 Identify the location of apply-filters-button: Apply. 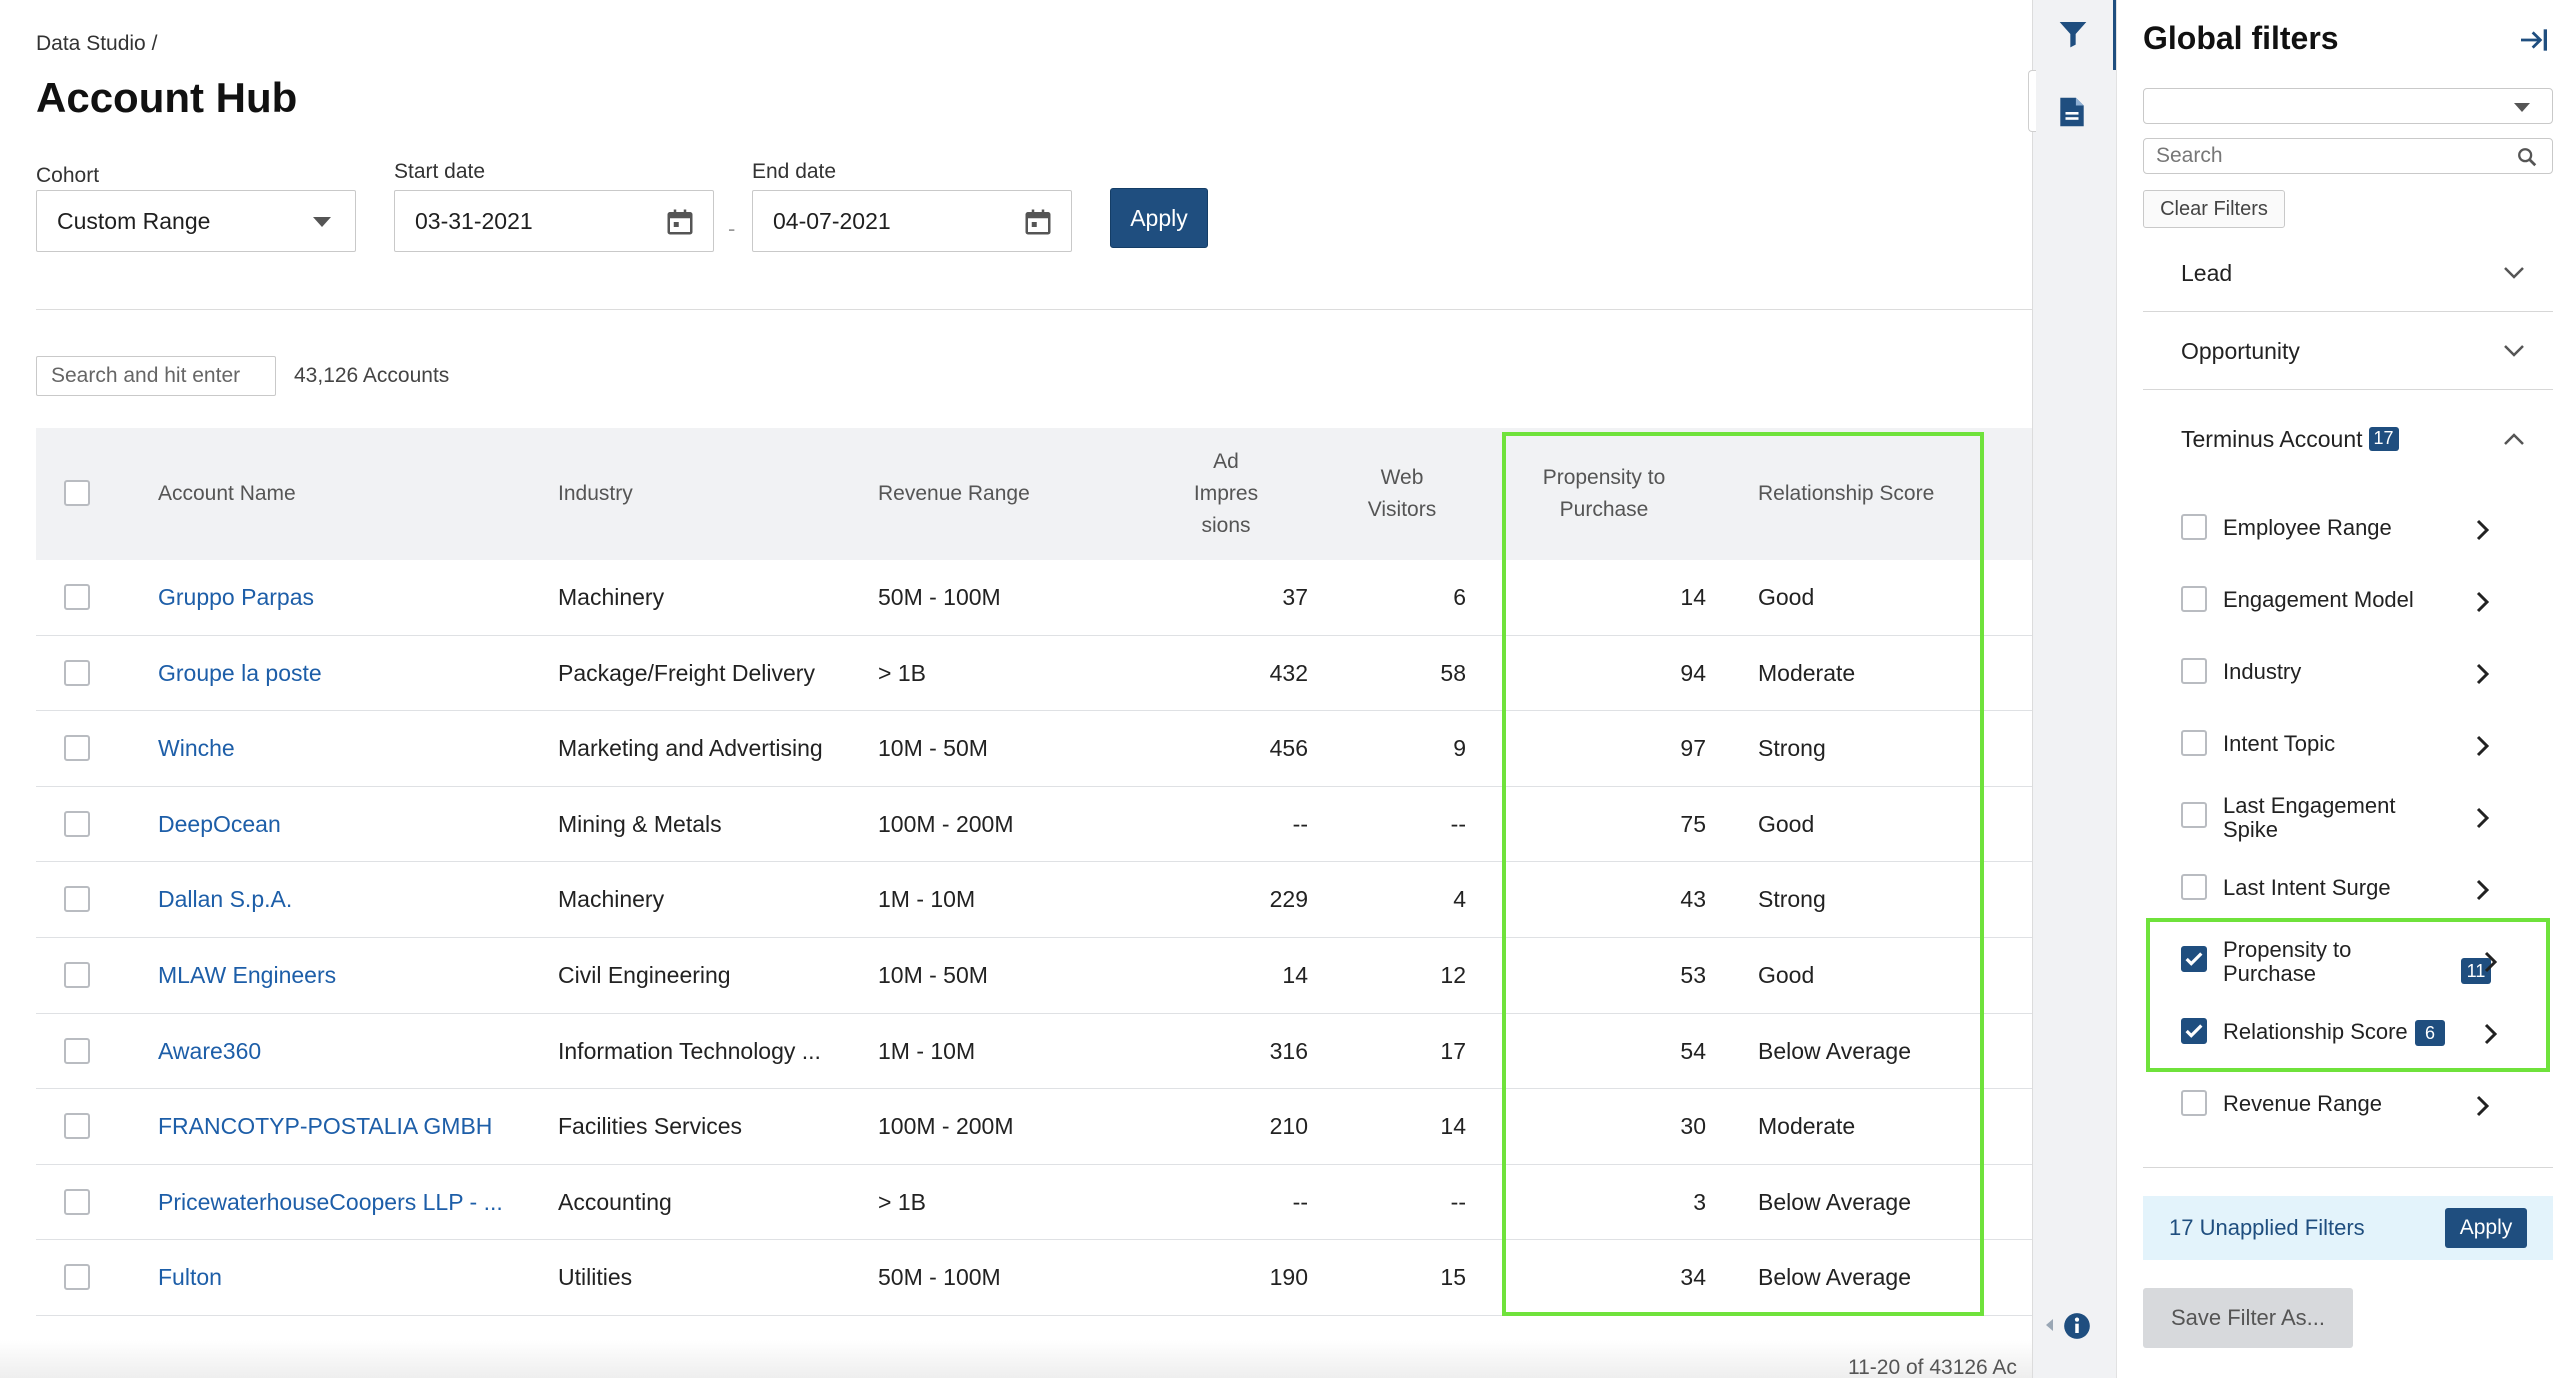
(2486, 1228).